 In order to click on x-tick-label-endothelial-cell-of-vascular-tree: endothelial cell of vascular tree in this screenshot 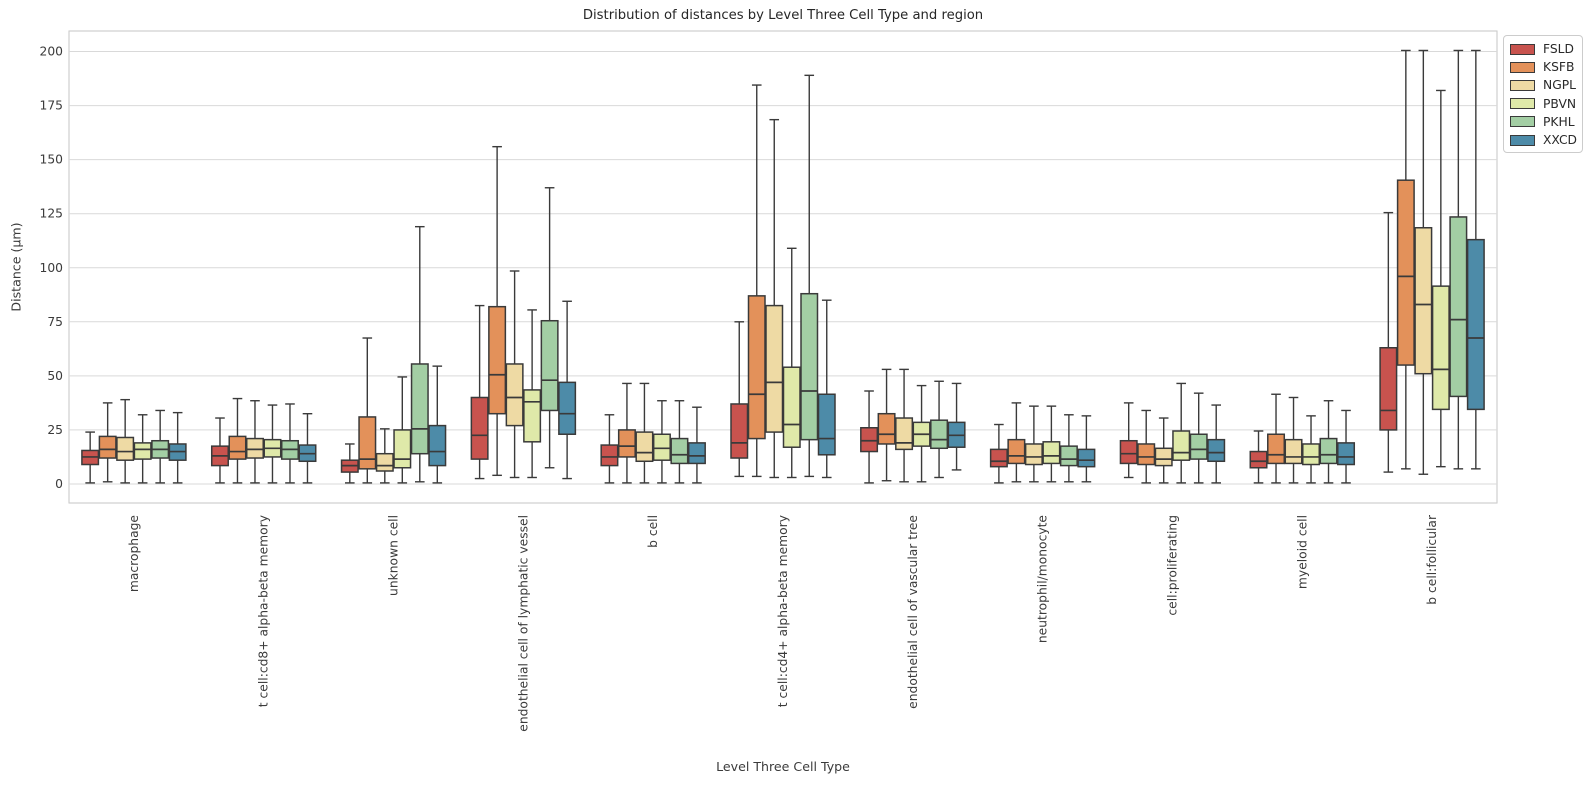, I will do `click(913, 612)`.